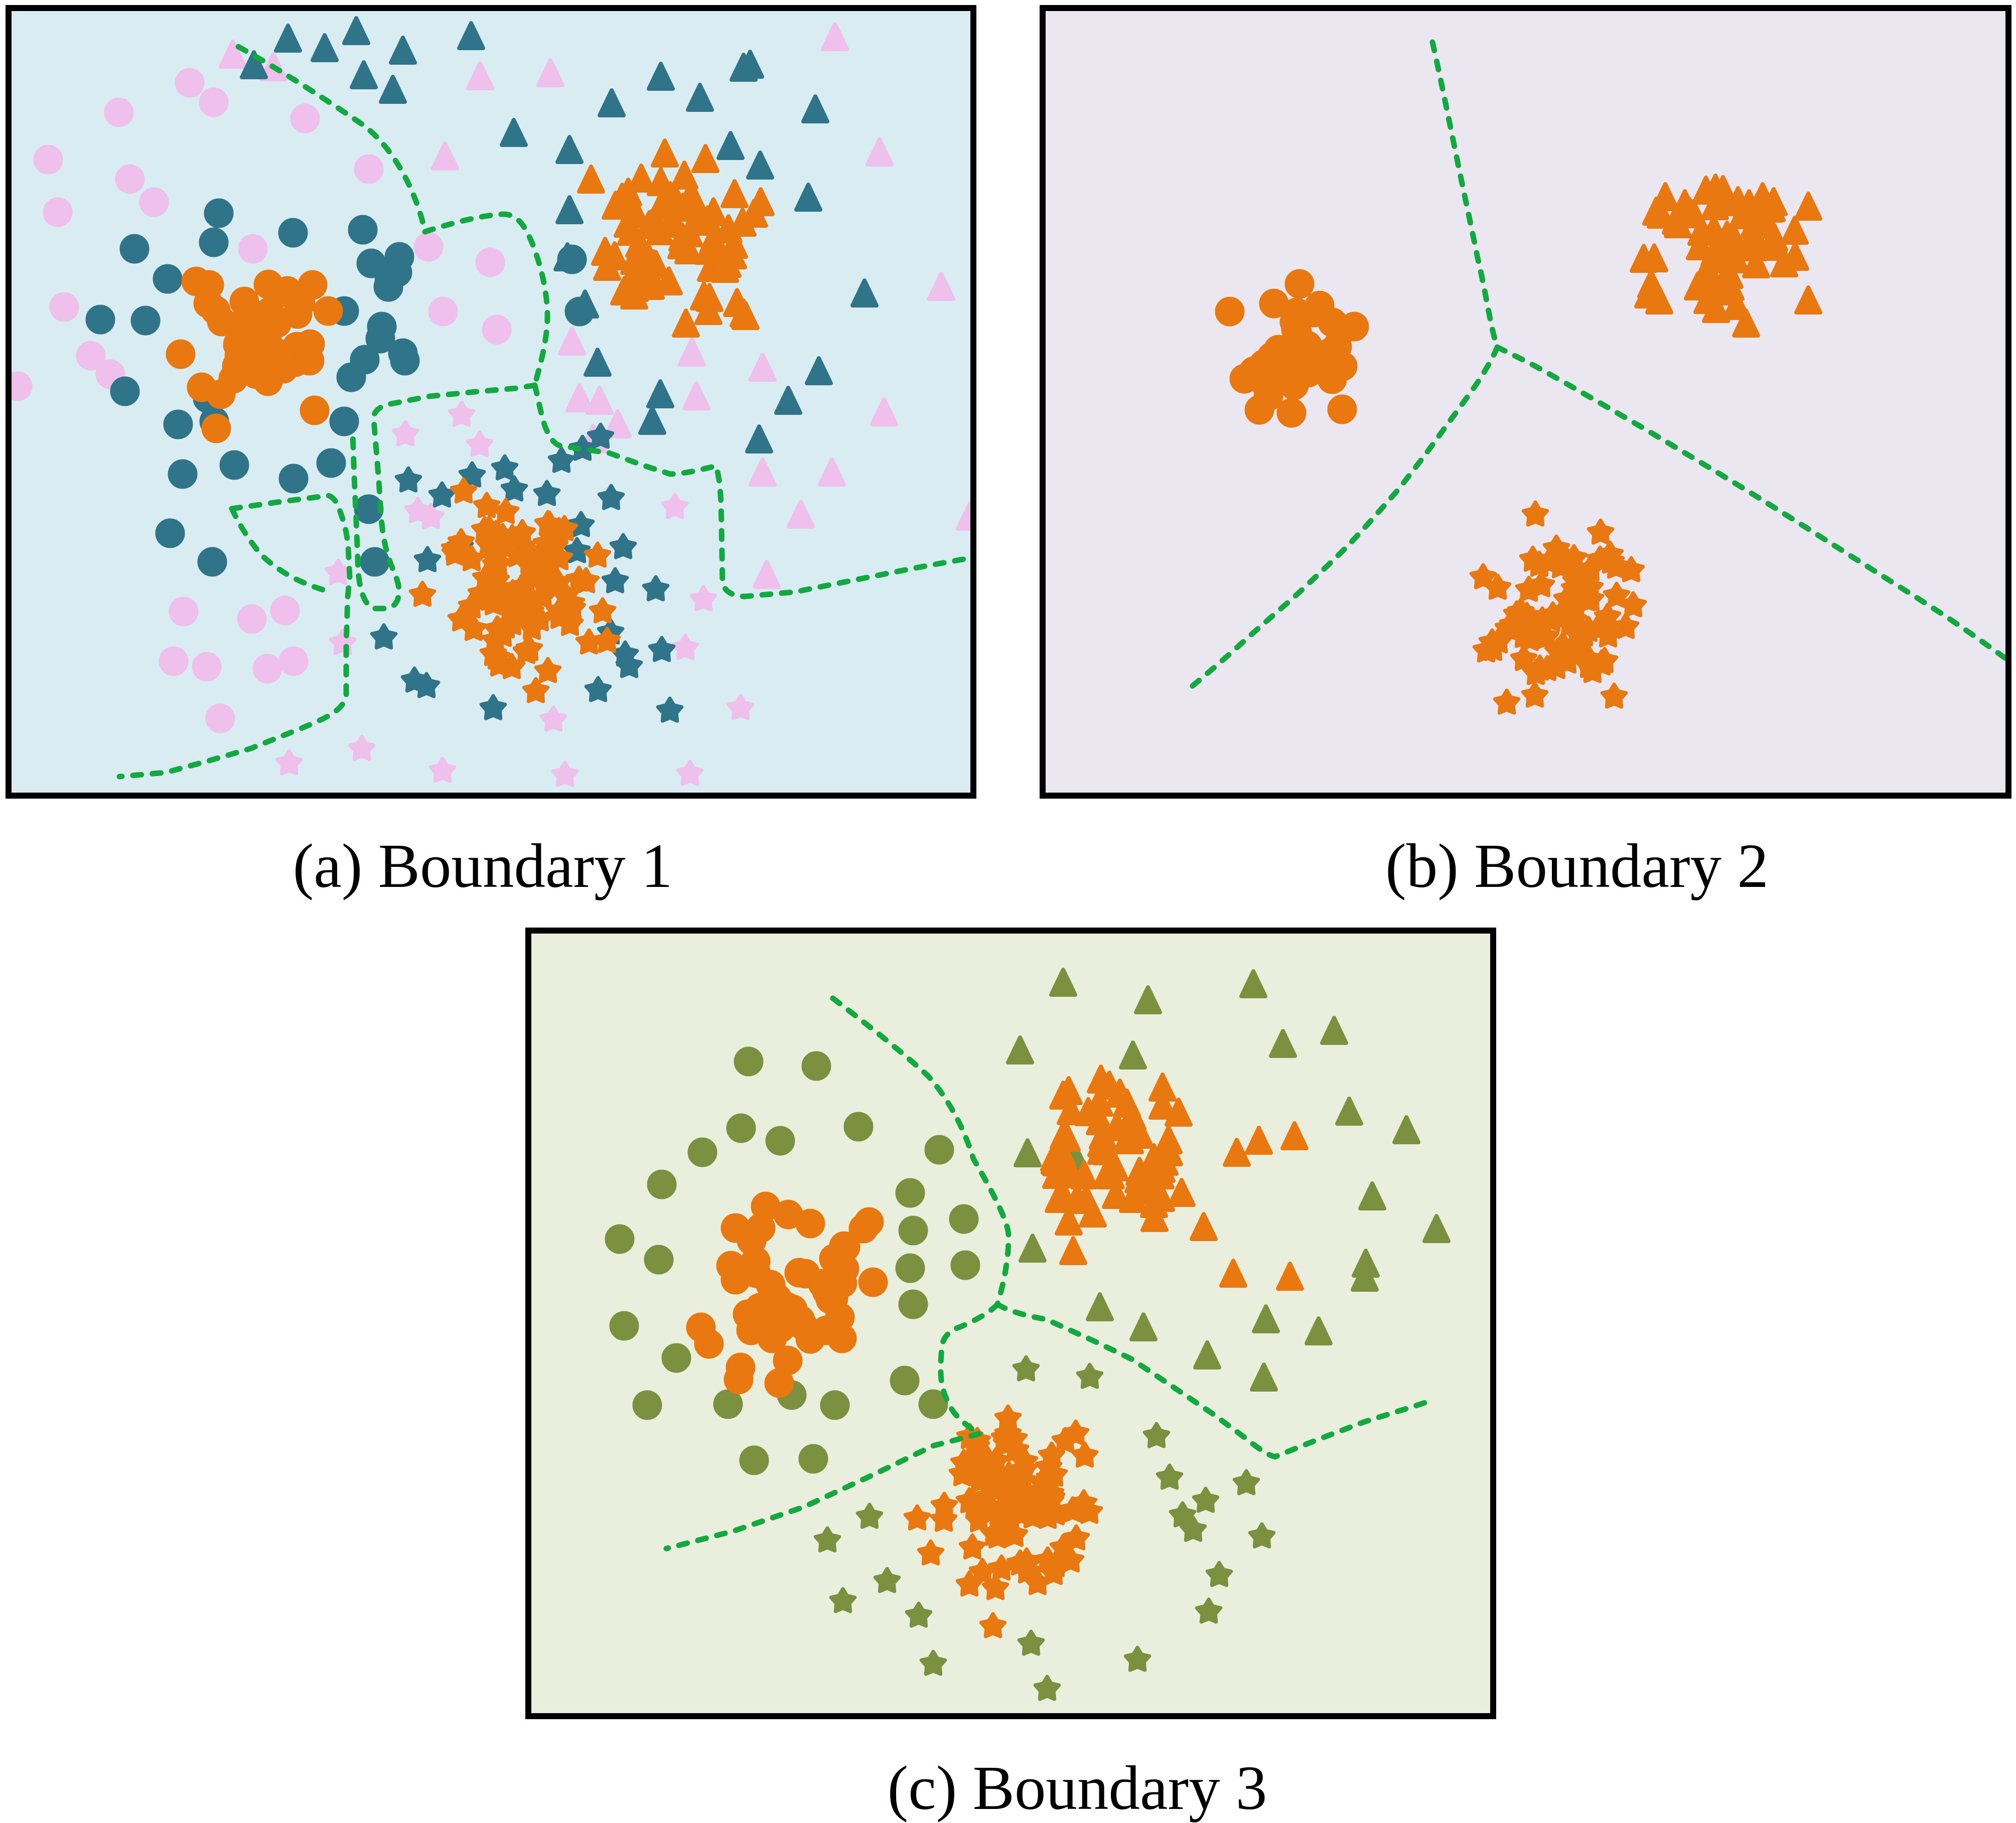 This screenshot has height=1823, width=2016. What do you see at coordinates (1577, 866) in the screenshot?
I see `svg-text: (b) Boundary 2` at bounding box center [1577, 866].